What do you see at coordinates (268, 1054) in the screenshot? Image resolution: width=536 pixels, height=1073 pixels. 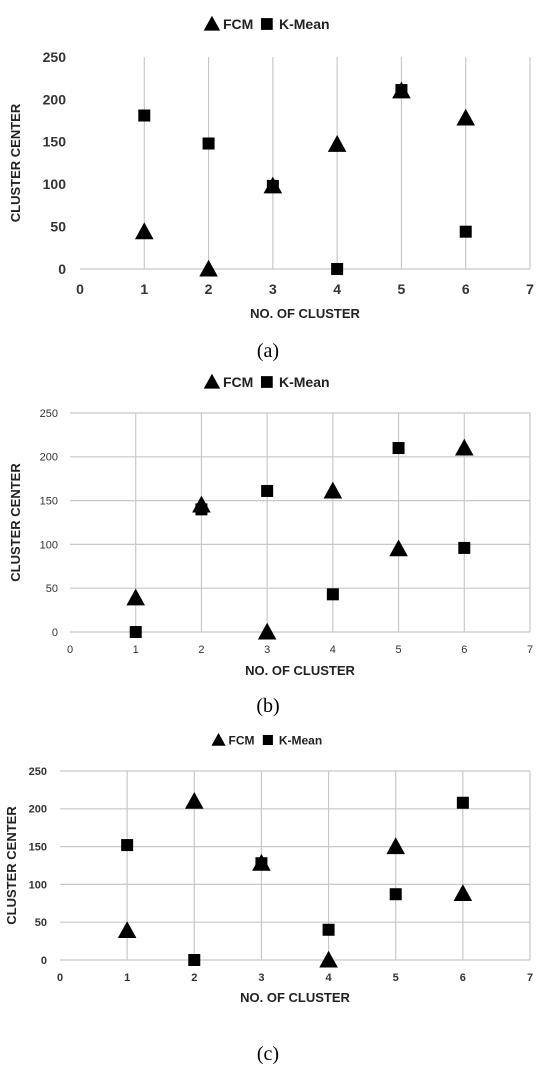 I see `chart-c-caption: (c)` at bounding box center [268, 1054].